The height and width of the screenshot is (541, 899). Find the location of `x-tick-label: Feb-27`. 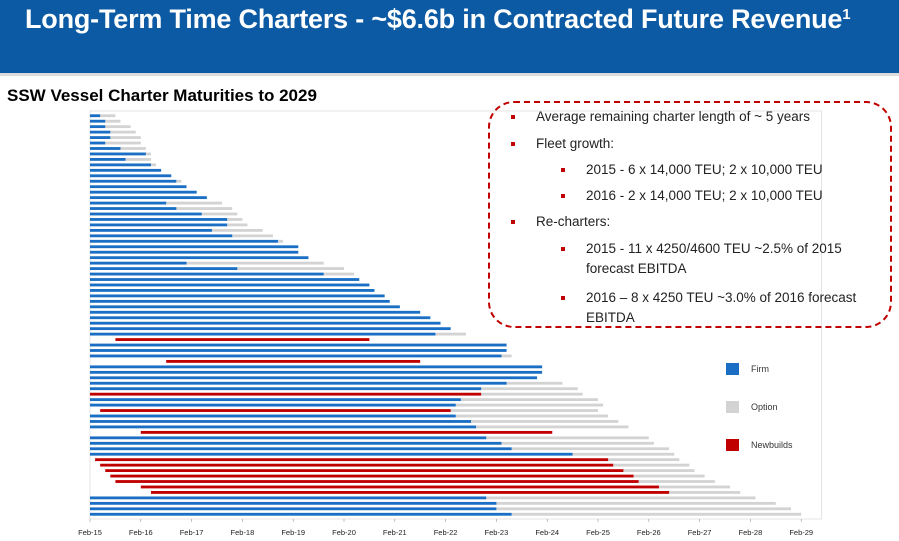

x-tick-label: Feb-27 is located at coordinates (700, 532).